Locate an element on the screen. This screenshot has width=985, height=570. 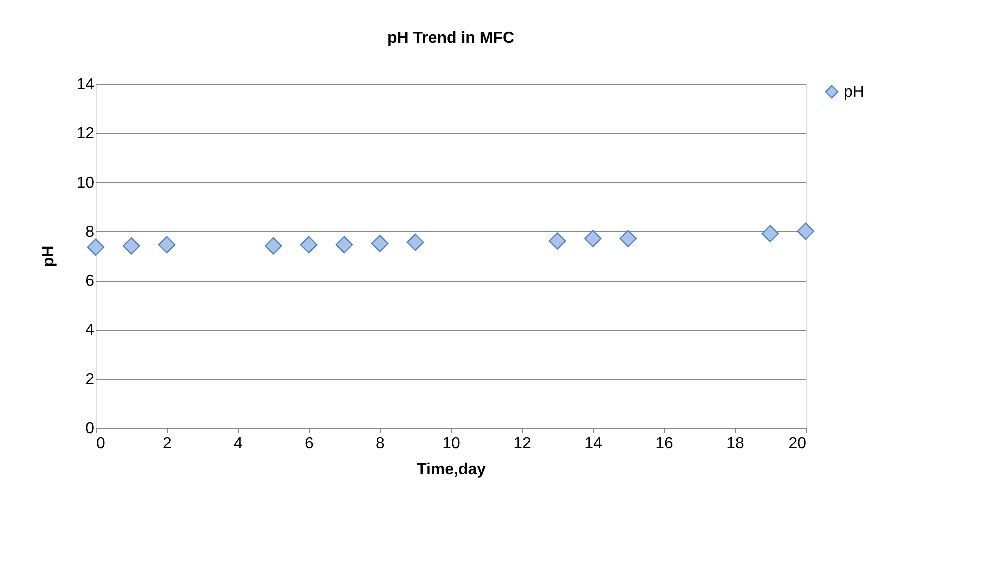
chart-title: pH Trend in MFC is located at coordinates (451, 38).